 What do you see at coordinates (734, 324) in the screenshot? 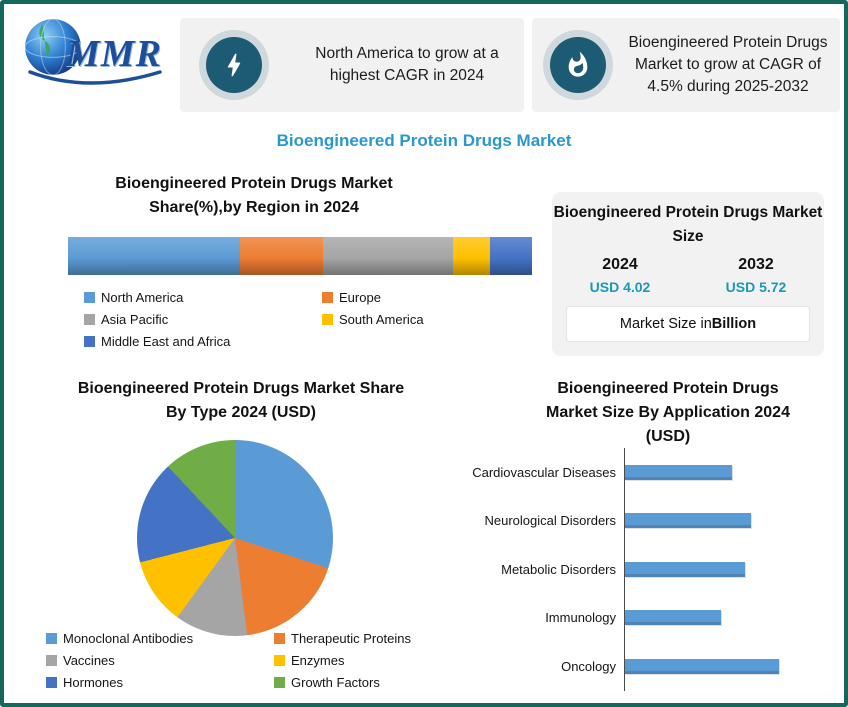
I see `unit-note-bold: Billion` at bounding box center [734, 324].